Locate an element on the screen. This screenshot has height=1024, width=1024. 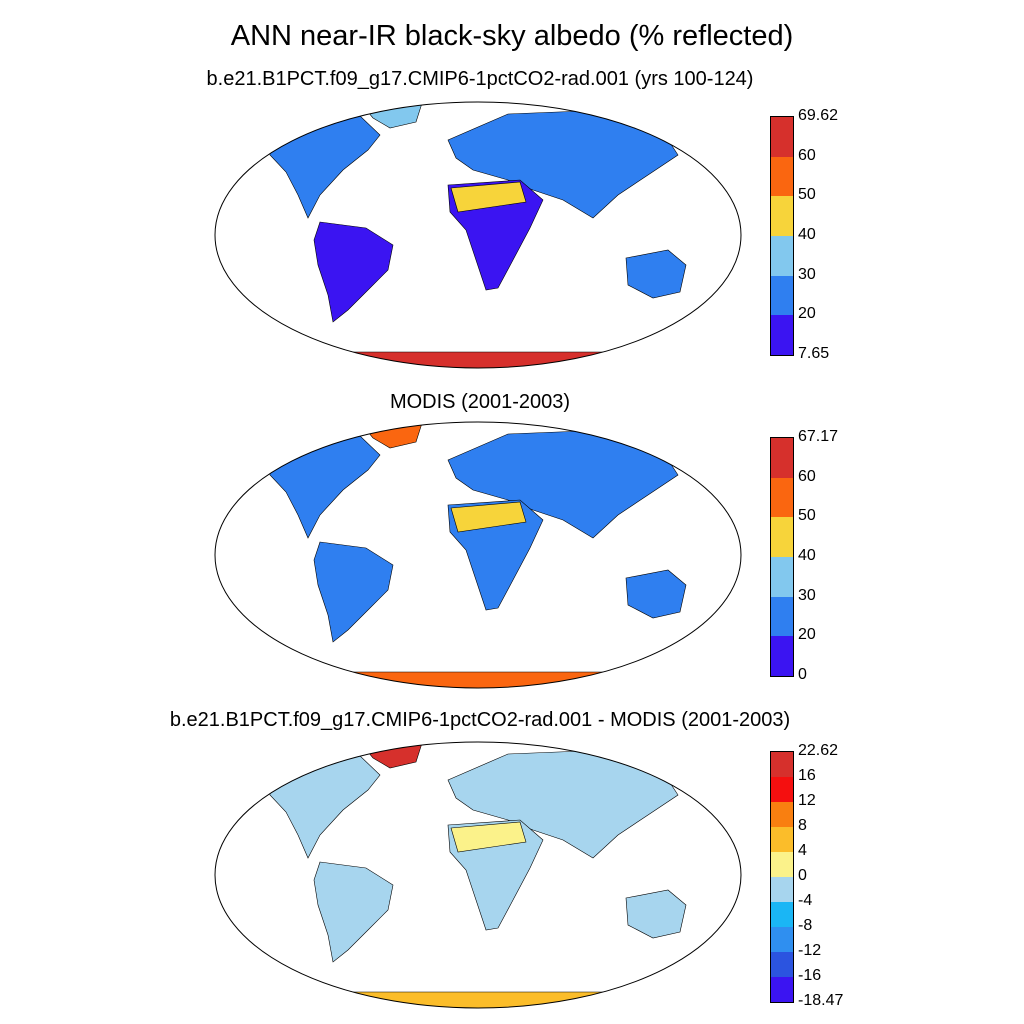
colorbar-label: -16 is located at coordinates (810, 975).